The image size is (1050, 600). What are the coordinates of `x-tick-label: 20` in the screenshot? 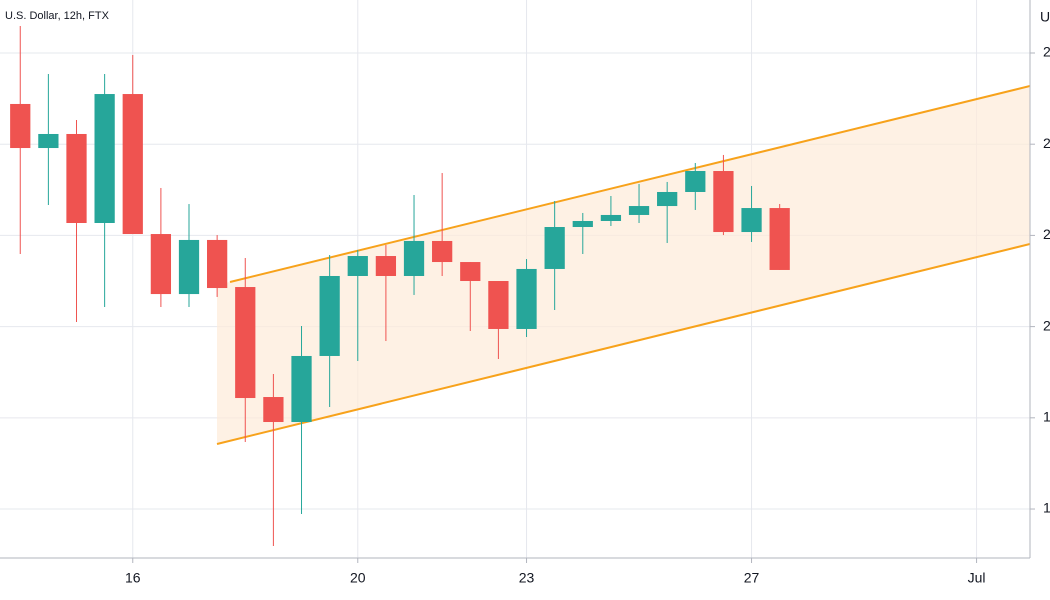 It's located at (358, 578).